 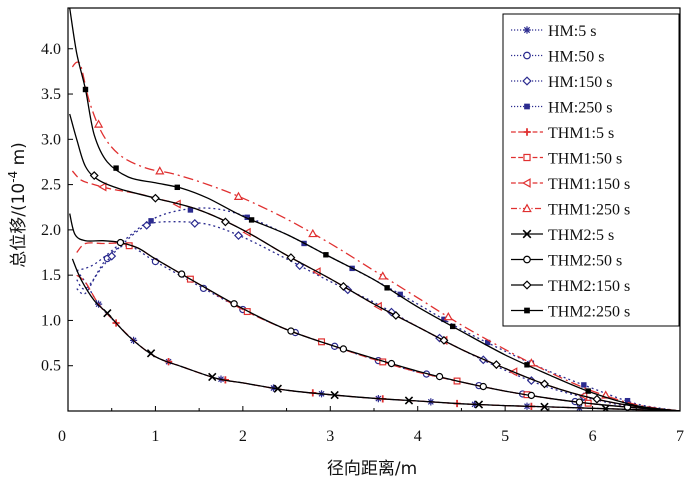 What do you see at coordinates (418, 436) in the screenshot?
I see `x-tick-label: 4` at bounding box center [418, 436].